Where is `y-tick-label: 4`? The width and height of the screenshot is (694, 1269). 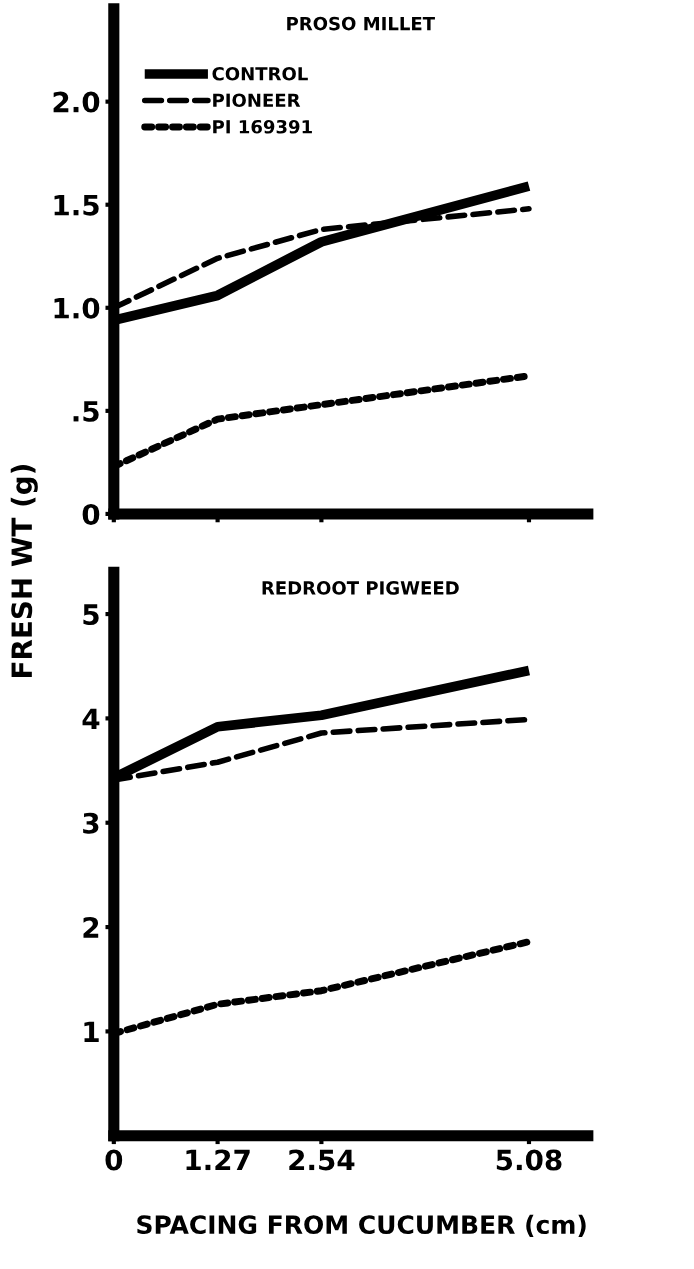 y-tick-label: 4 is located at coordinates (91, 718).